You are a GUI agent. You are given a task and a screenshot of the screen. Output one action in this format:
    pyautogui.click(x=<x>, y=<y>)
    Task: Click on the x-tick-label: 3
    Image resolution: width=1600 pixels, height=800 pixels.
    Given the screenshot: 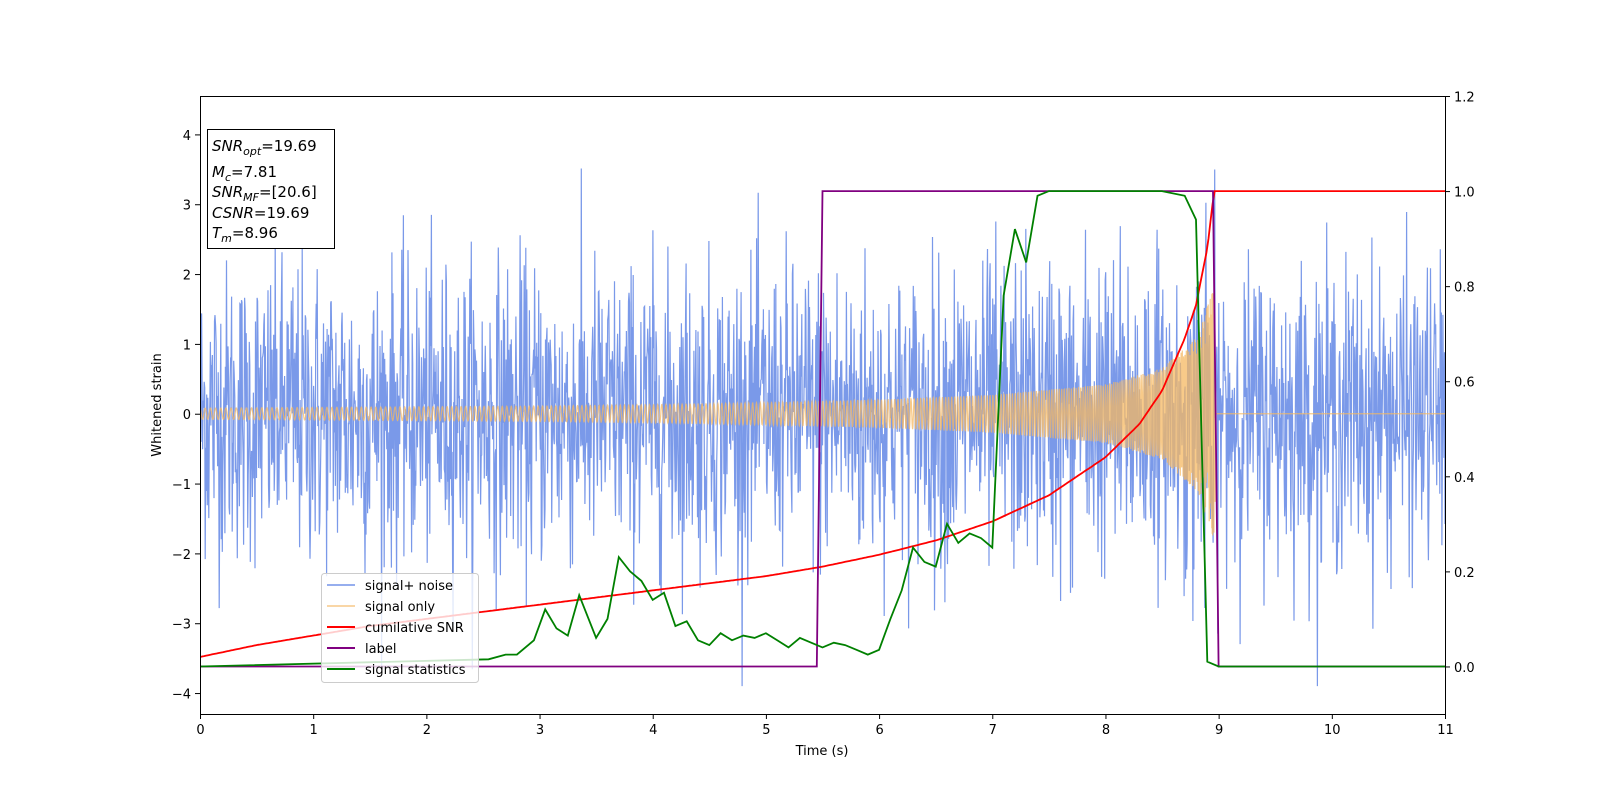 What is the action you would take?
    pyautogui.click(x=540, y=730)
    